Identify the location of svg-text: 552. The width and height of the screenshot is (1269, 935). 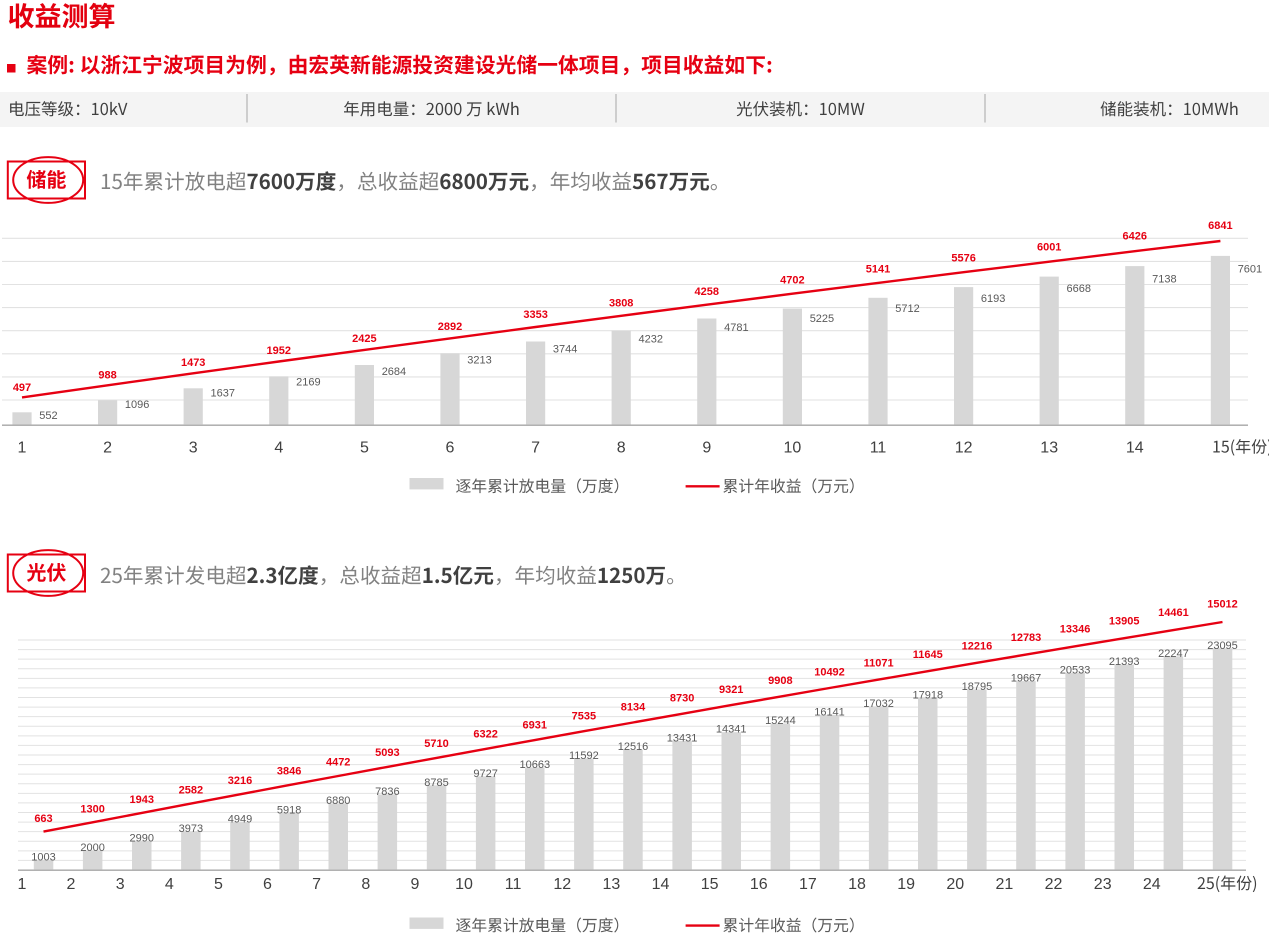
(48, 416).